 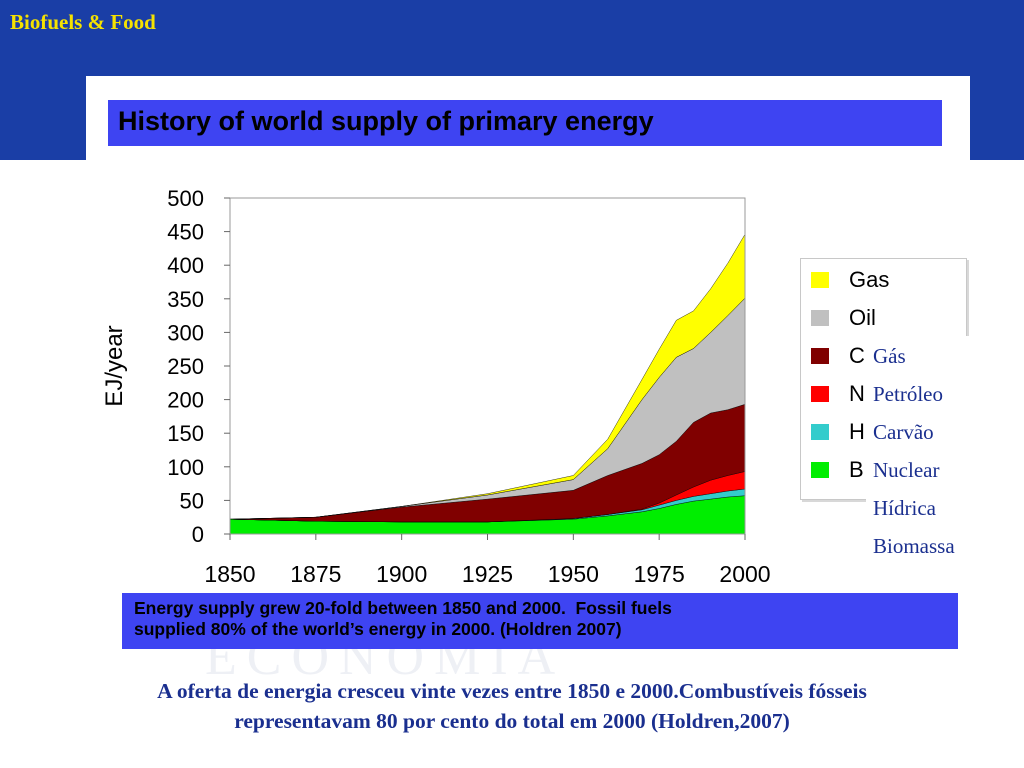 What do you see at coordinates (185, 198) in the screenshot?
I see `y-tick-label: 500` at bounding box center [185, 198].